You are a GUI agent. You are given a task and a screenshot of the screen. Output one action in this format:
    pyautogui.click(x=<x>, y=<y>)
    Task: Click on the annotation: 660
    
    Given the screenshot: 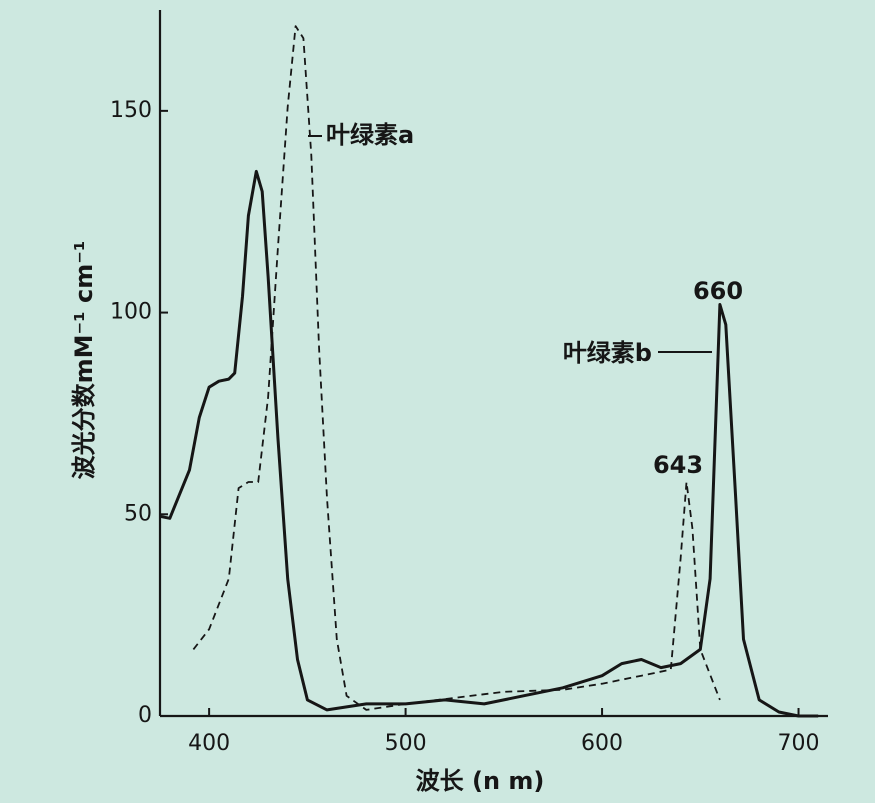 What is the action you would take?
    pyautogui.click(x=718, y=291)
    